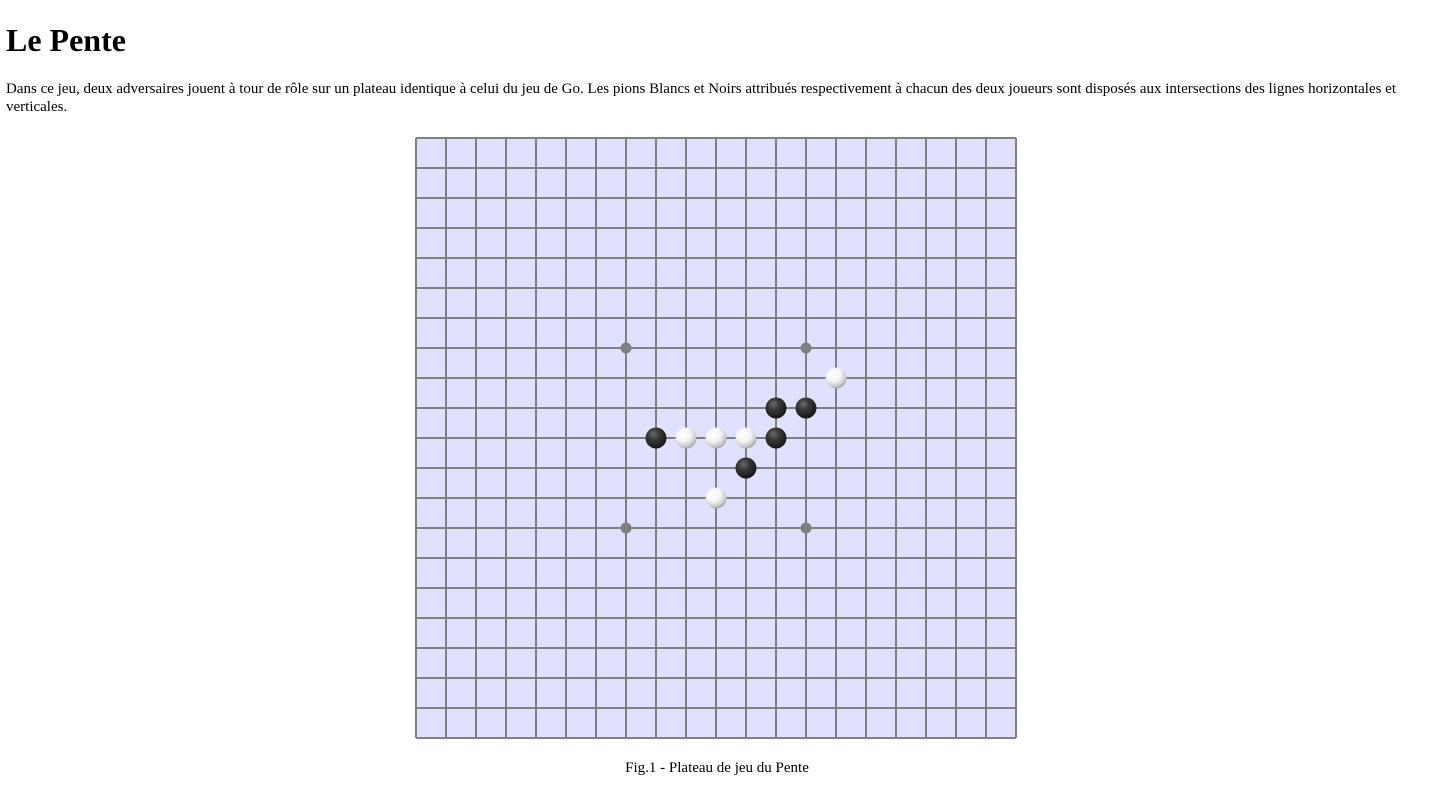  What do you see at coordinates (717, 768) in the screenshot?
I see `figure-caption: Fig.1 - Plateau de jeu du Pente` at bounding box center [717, 768].